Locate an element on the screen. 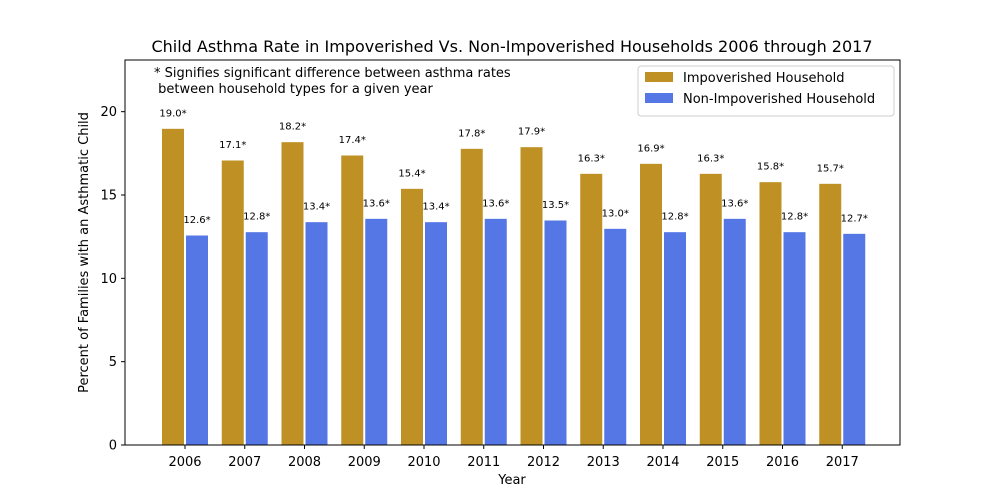 Image resolution: width=1000 pixels, height=500 pixels. y-axis: 0 5 10 15 20 is located at coordinates (112, 279).